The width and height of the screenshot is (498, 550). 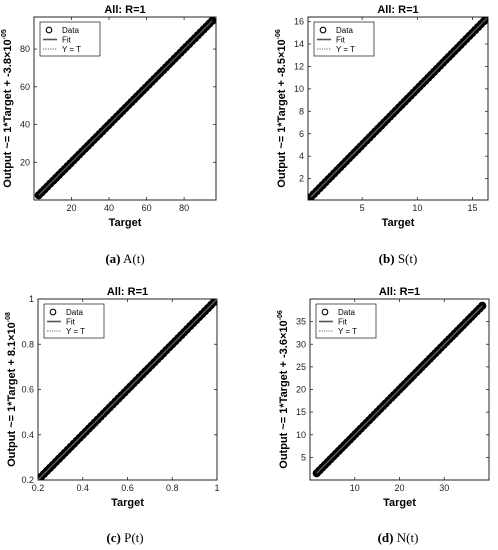 I want to click on caption-text: P(t), so click(x=132, y=537).